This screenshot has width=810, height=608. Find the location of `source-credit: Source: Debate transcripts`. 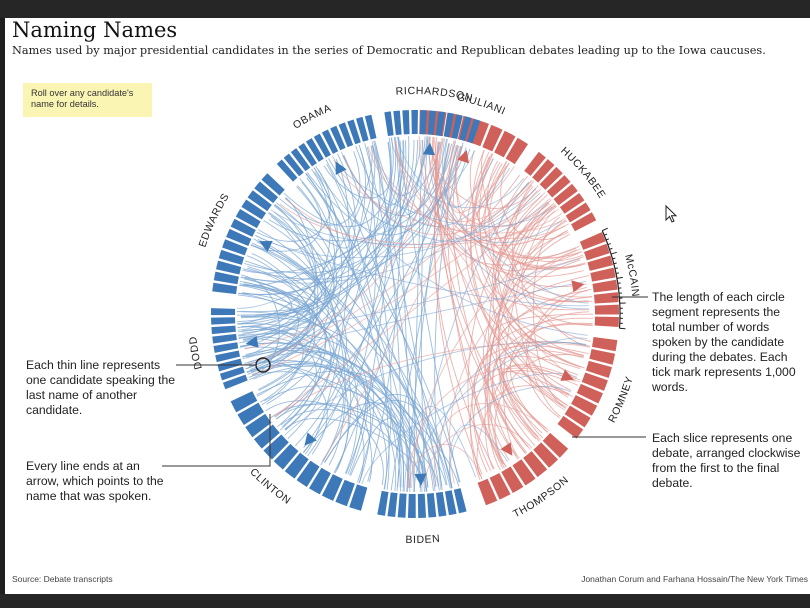

source-credit: Source: Debate transcripts is located at coordinates (62, 579).